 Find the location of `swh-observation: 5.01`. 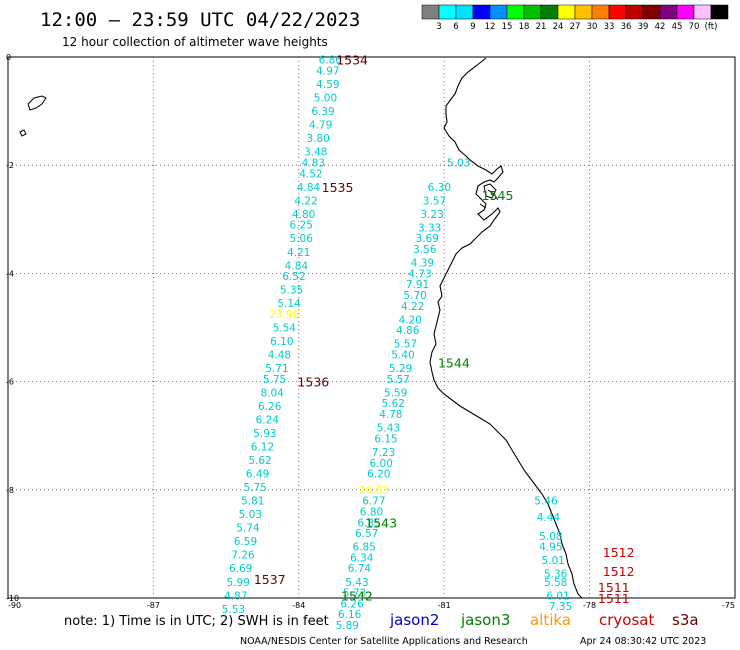

swh-observation: 5.01 is located at coordinates (553, 561).